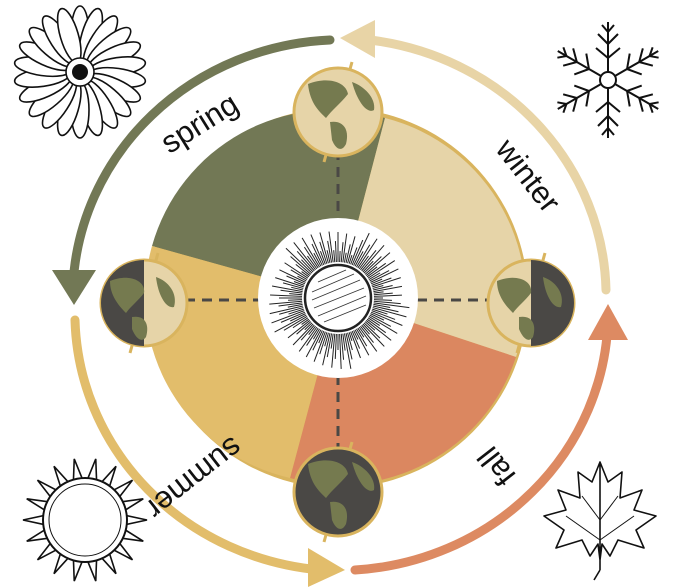 This screenshot has height=587, width=682. I want to click on spring-arrowhead, so click(74, 287).